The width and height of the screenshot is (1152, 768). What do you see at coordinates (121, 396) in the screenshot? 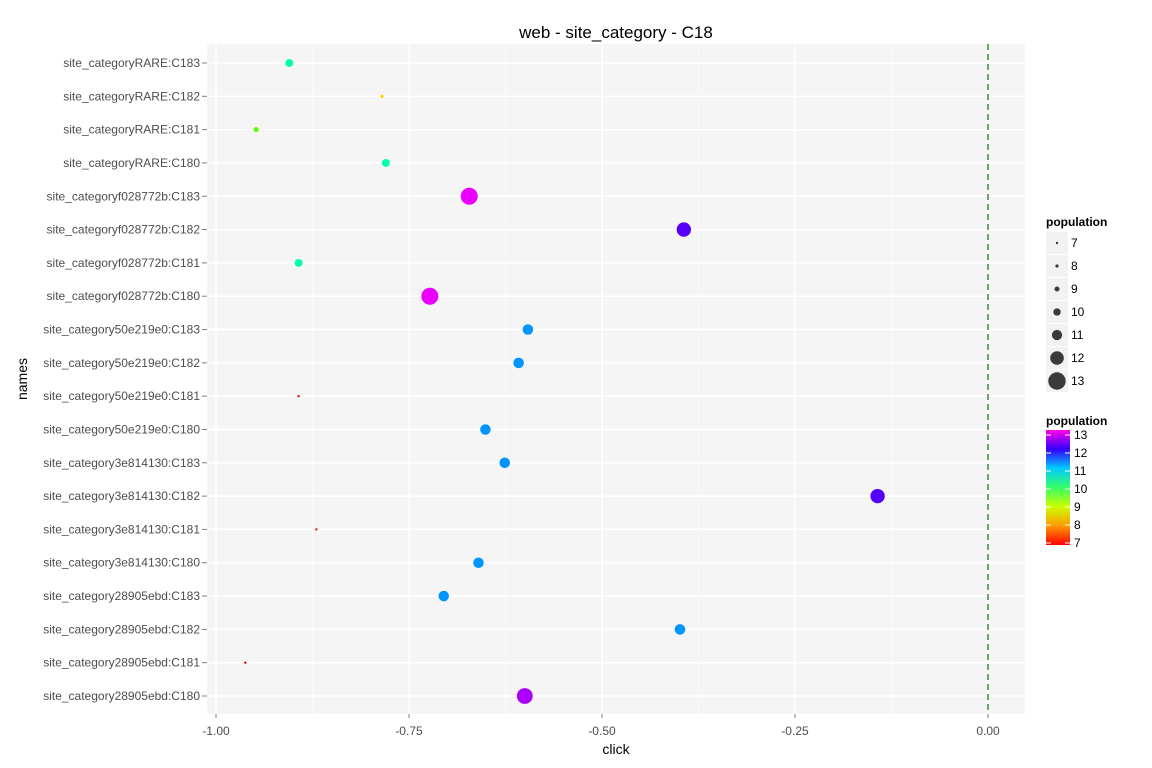
I see `y-tick-label: site_category50e219e0:C181` at bounding box center [121, 396].